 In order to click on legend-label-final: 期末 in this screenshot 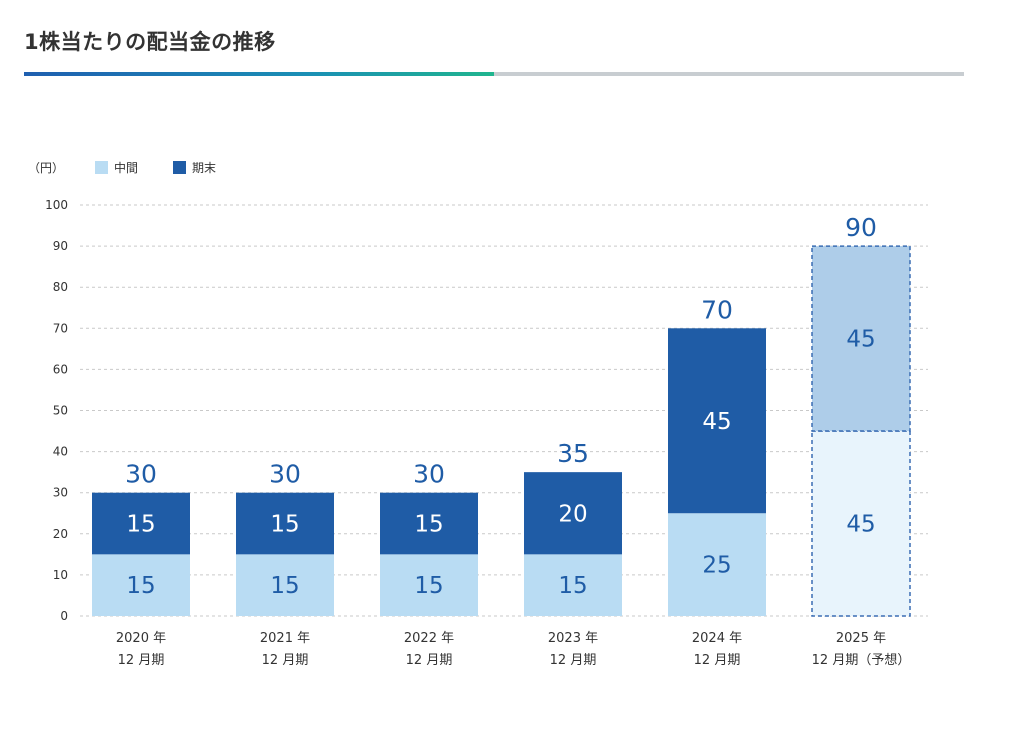, I will do `click(204, 168)`.